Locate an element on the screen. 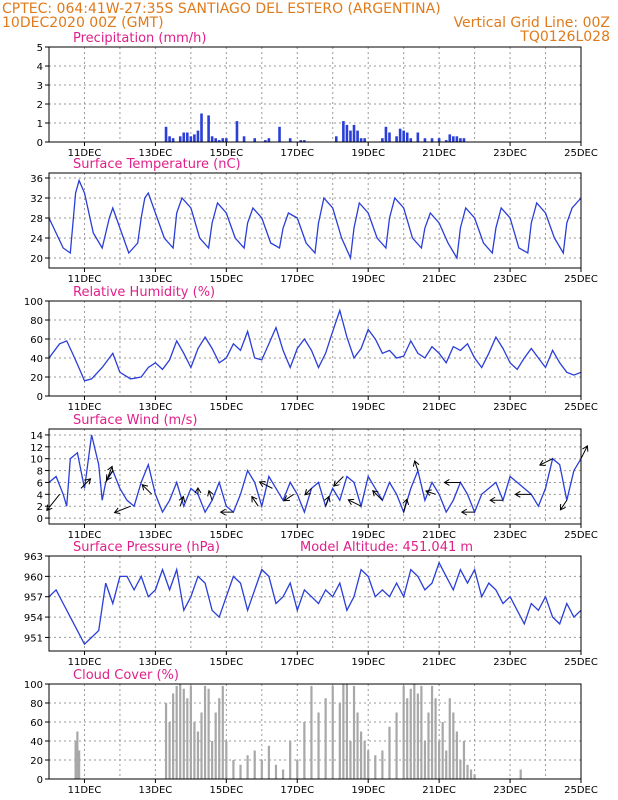 The width and height of the screenshot is (618, 800). y-tick-label: 960 is located at coordinates (33, 577).